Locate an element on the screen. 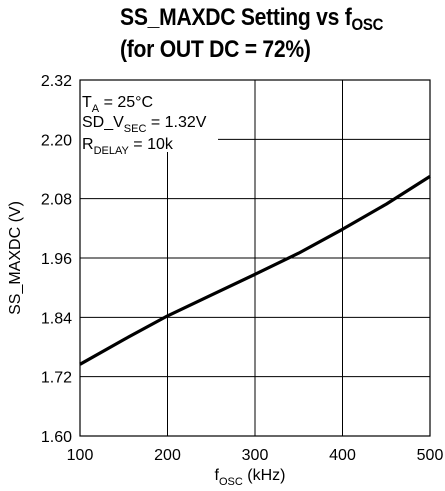 Image resolution: width=445 pixels, height=491 pixels. y-tick-label: 2.08 is located at coordinates (56, 200).